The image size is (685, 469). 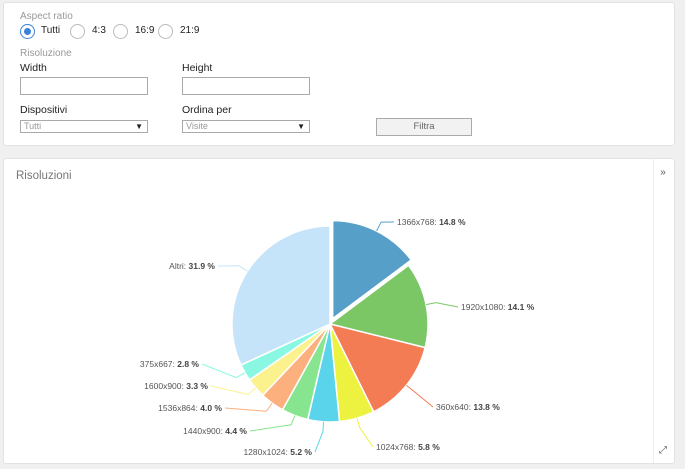 What do you see at coordinates (663, 450) in the screenshot?
I see `expand-diagonal-icon: ⤢` at bounding box center [663, 450].